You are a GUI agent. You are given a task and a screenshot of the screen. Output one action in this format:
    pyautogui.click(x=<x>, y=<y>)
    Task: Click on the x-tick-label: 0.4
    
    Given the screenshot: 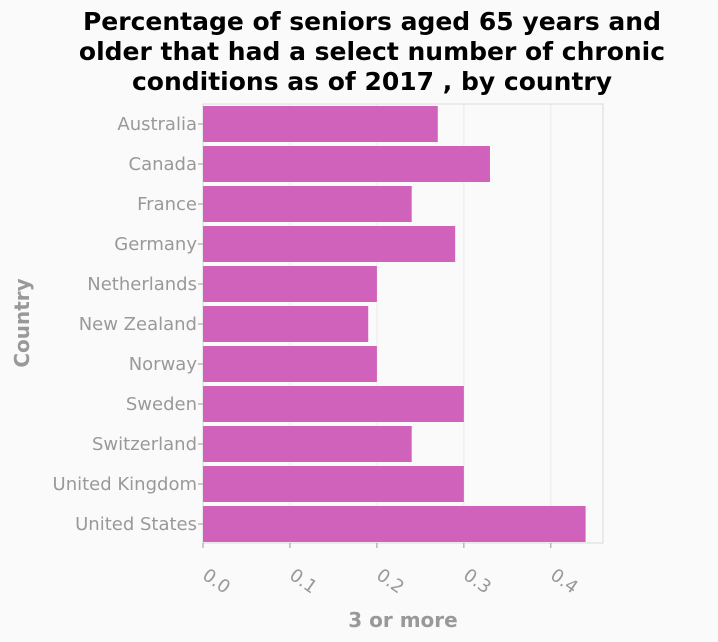 What is the action you would take?
    pyautogui.click(x=564, y=582)
    